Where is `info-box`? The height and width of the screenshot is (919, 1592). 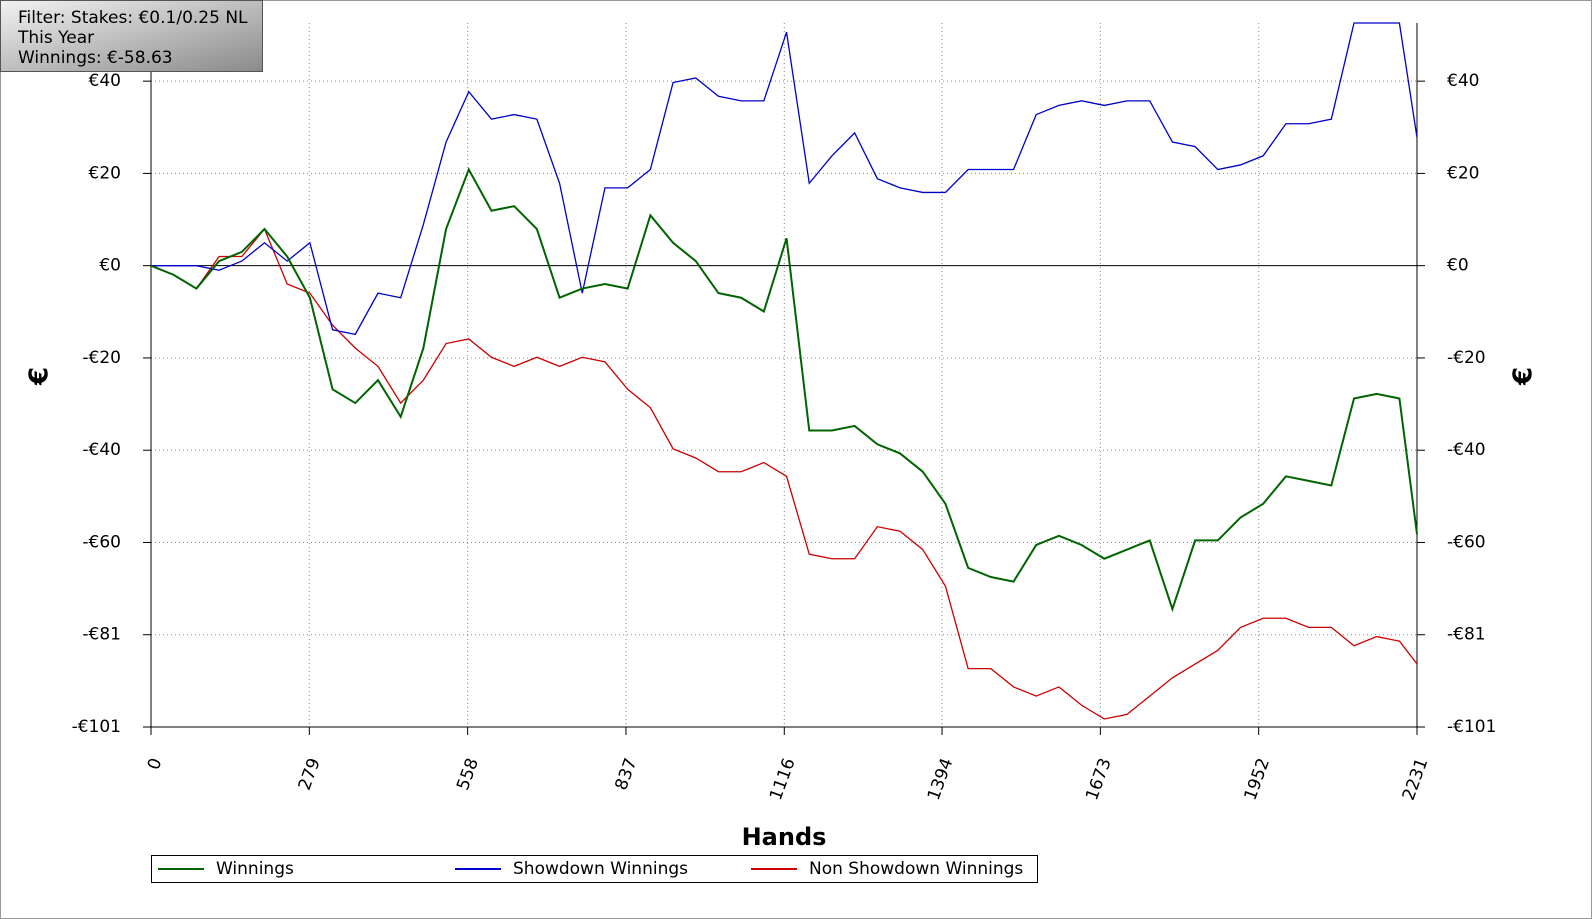
info-box is located at coordinates (131, 36).